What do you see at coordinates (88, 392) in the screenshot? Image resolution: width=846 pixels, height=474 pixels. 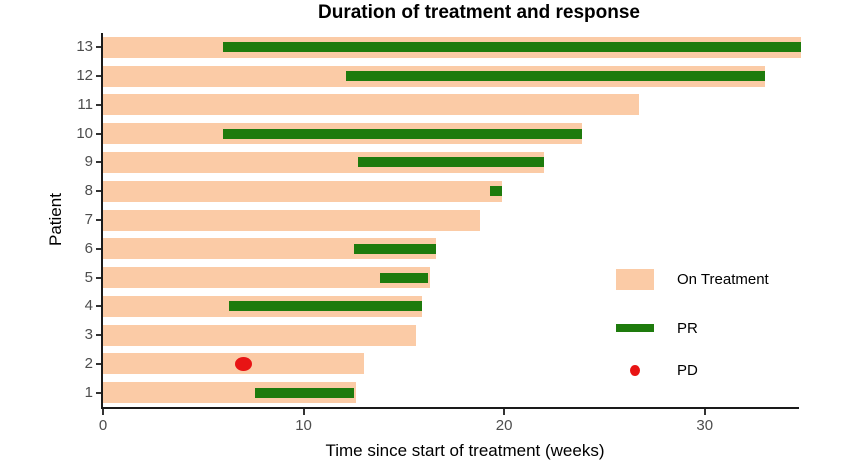 I see `y-tick-label: 1` at bounding box center [88, 392].